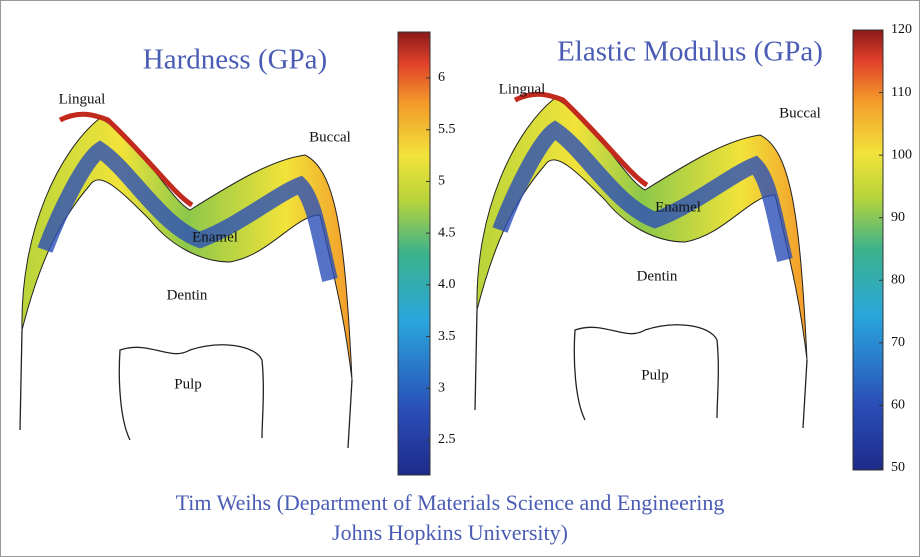 The width and height of the screenshot is (920, 557). Describe the element at coordinates (898, 280) in the screenshot. I see `colorbar-label: 80` at that location.